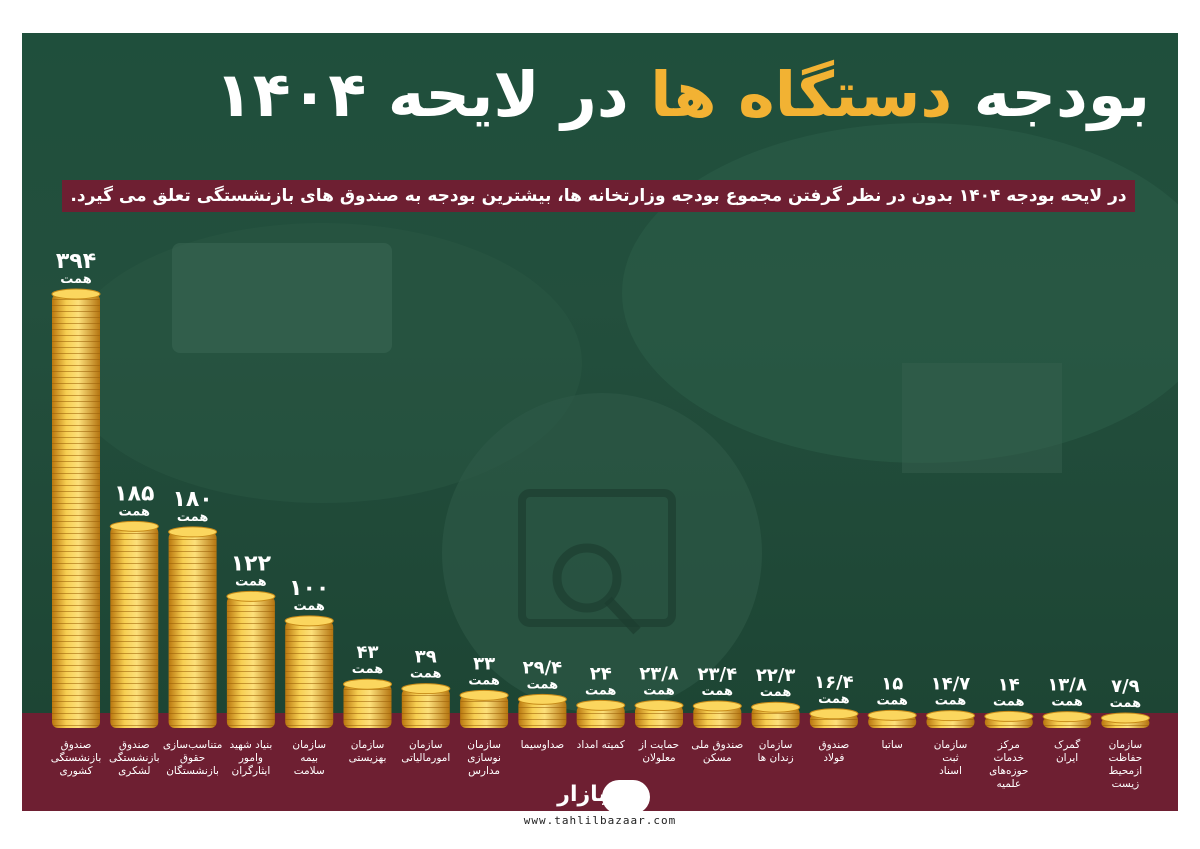 The image size is (1200, 849). I want to click on value-label: ۱۸۰, so click(192, 499).